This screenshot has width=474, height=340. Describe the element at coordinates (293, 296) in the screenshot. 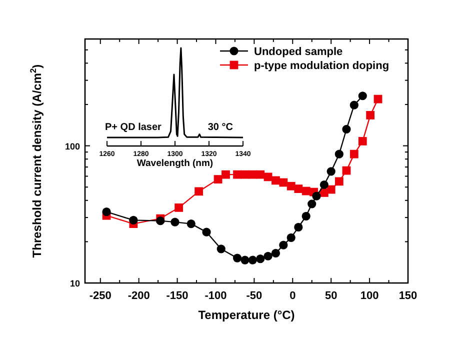

I see `x-tick-label: 0` at that location.